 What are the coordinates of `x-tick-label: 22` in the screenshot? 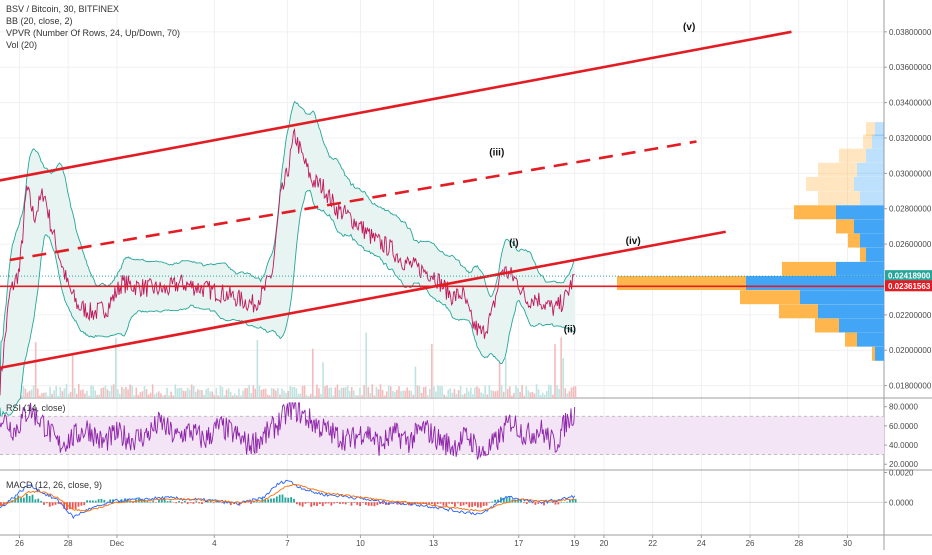 It's located at (652, 543).